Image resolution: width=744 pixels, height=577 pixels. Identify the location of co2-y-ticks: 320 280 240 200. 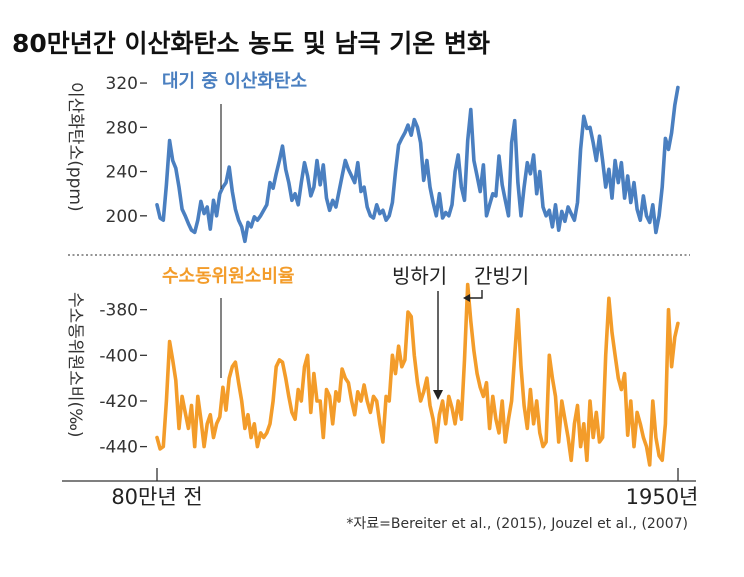
(126, 150).